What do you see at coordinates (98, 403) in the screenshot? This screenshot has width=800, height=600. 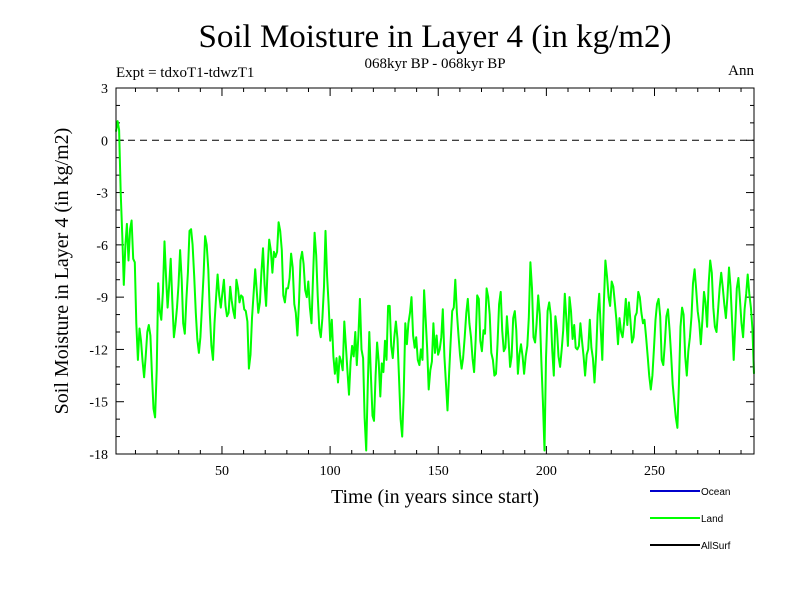 I see `y-tick-label: -15` at bounding box center [98, 403].